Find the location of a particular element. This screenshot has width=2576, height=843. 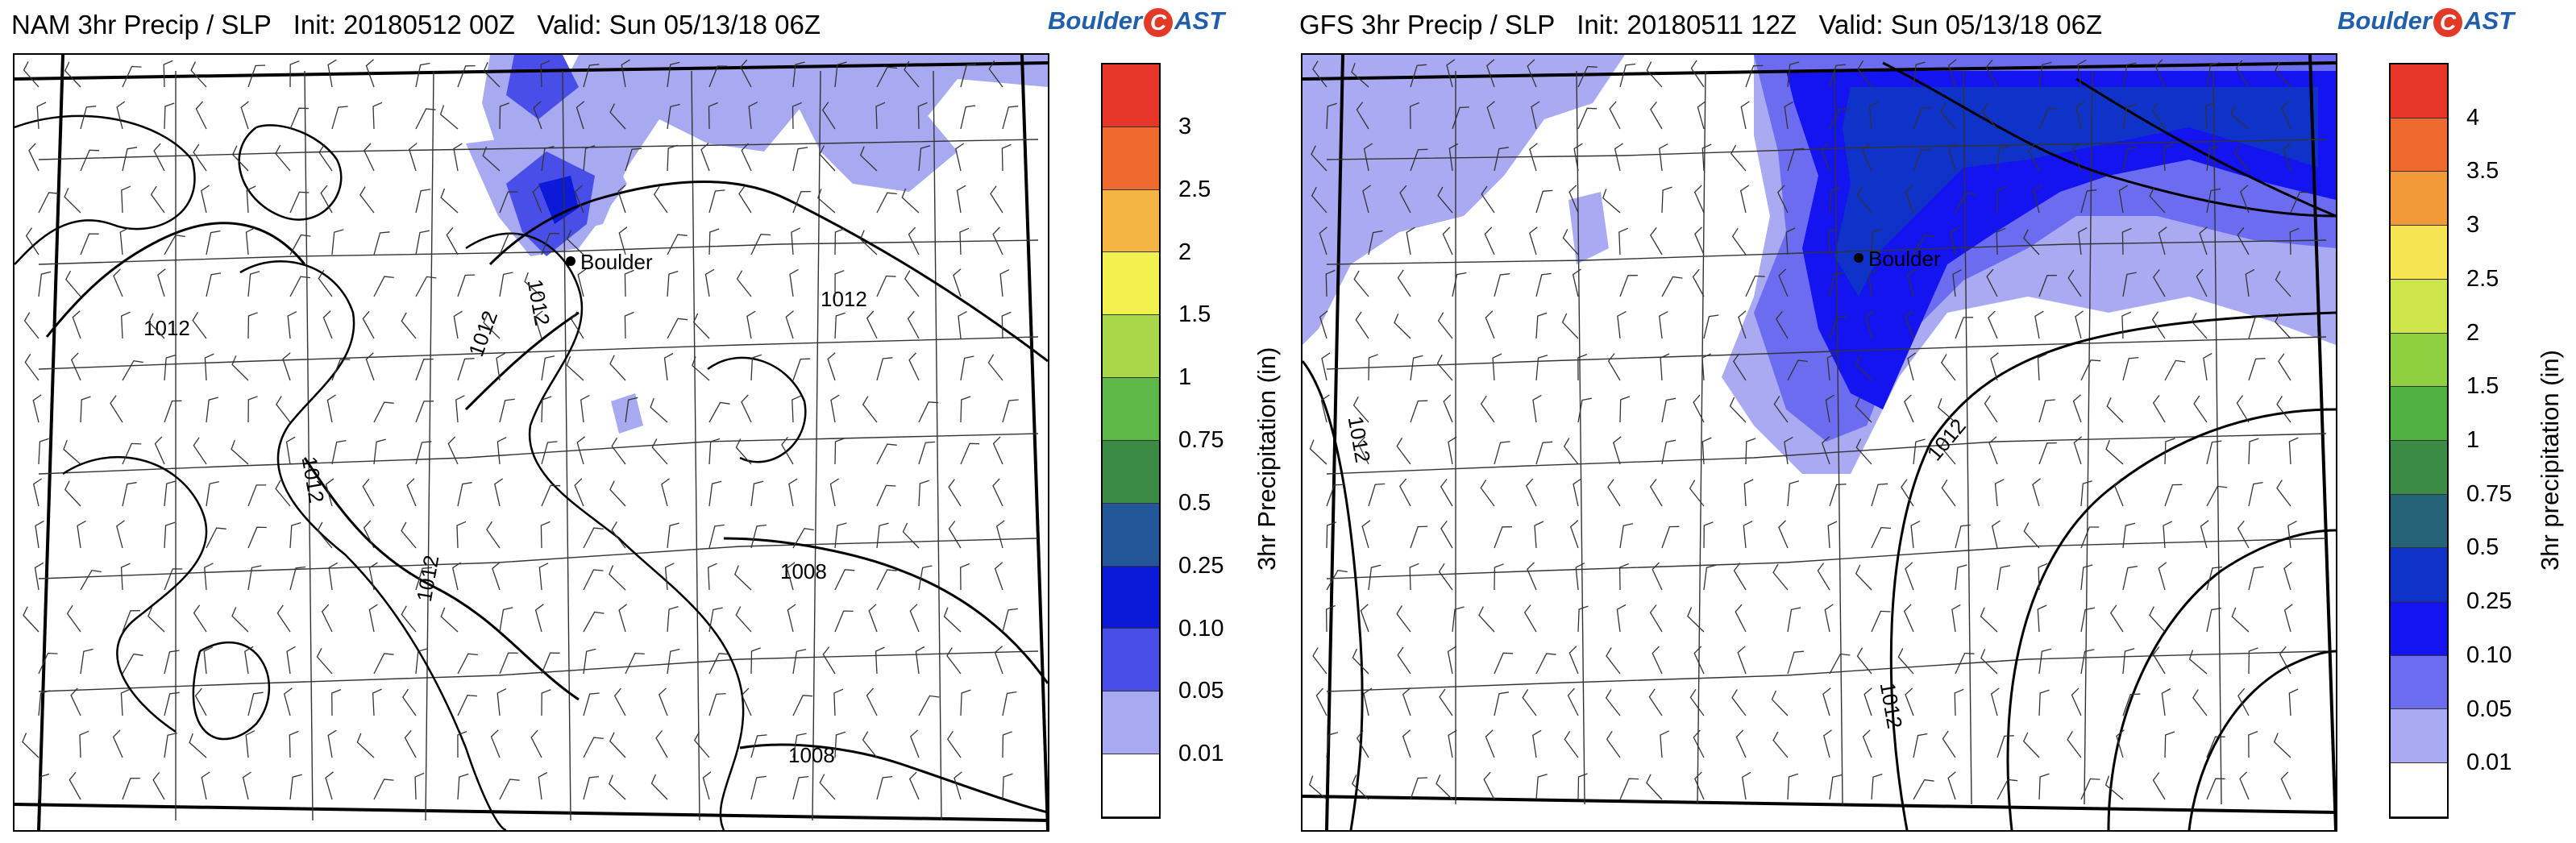

colorbar-tick-label: 1.5 is located at coordinates (1194, 314).